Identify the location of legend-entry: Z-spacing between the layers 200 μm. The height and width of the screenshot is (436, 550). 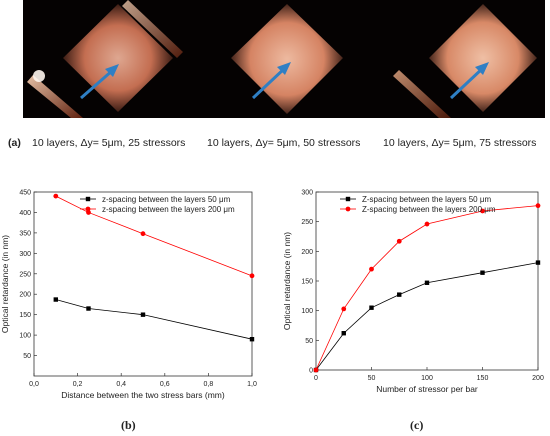
(429, 209).